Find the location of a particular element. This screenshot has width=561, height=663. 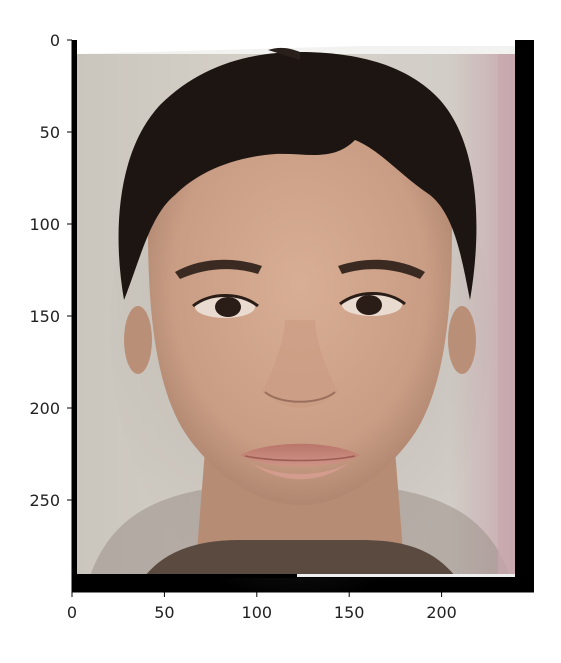

x-ticks: 0 50 100 150 200 is located at coordinates (262, 607).